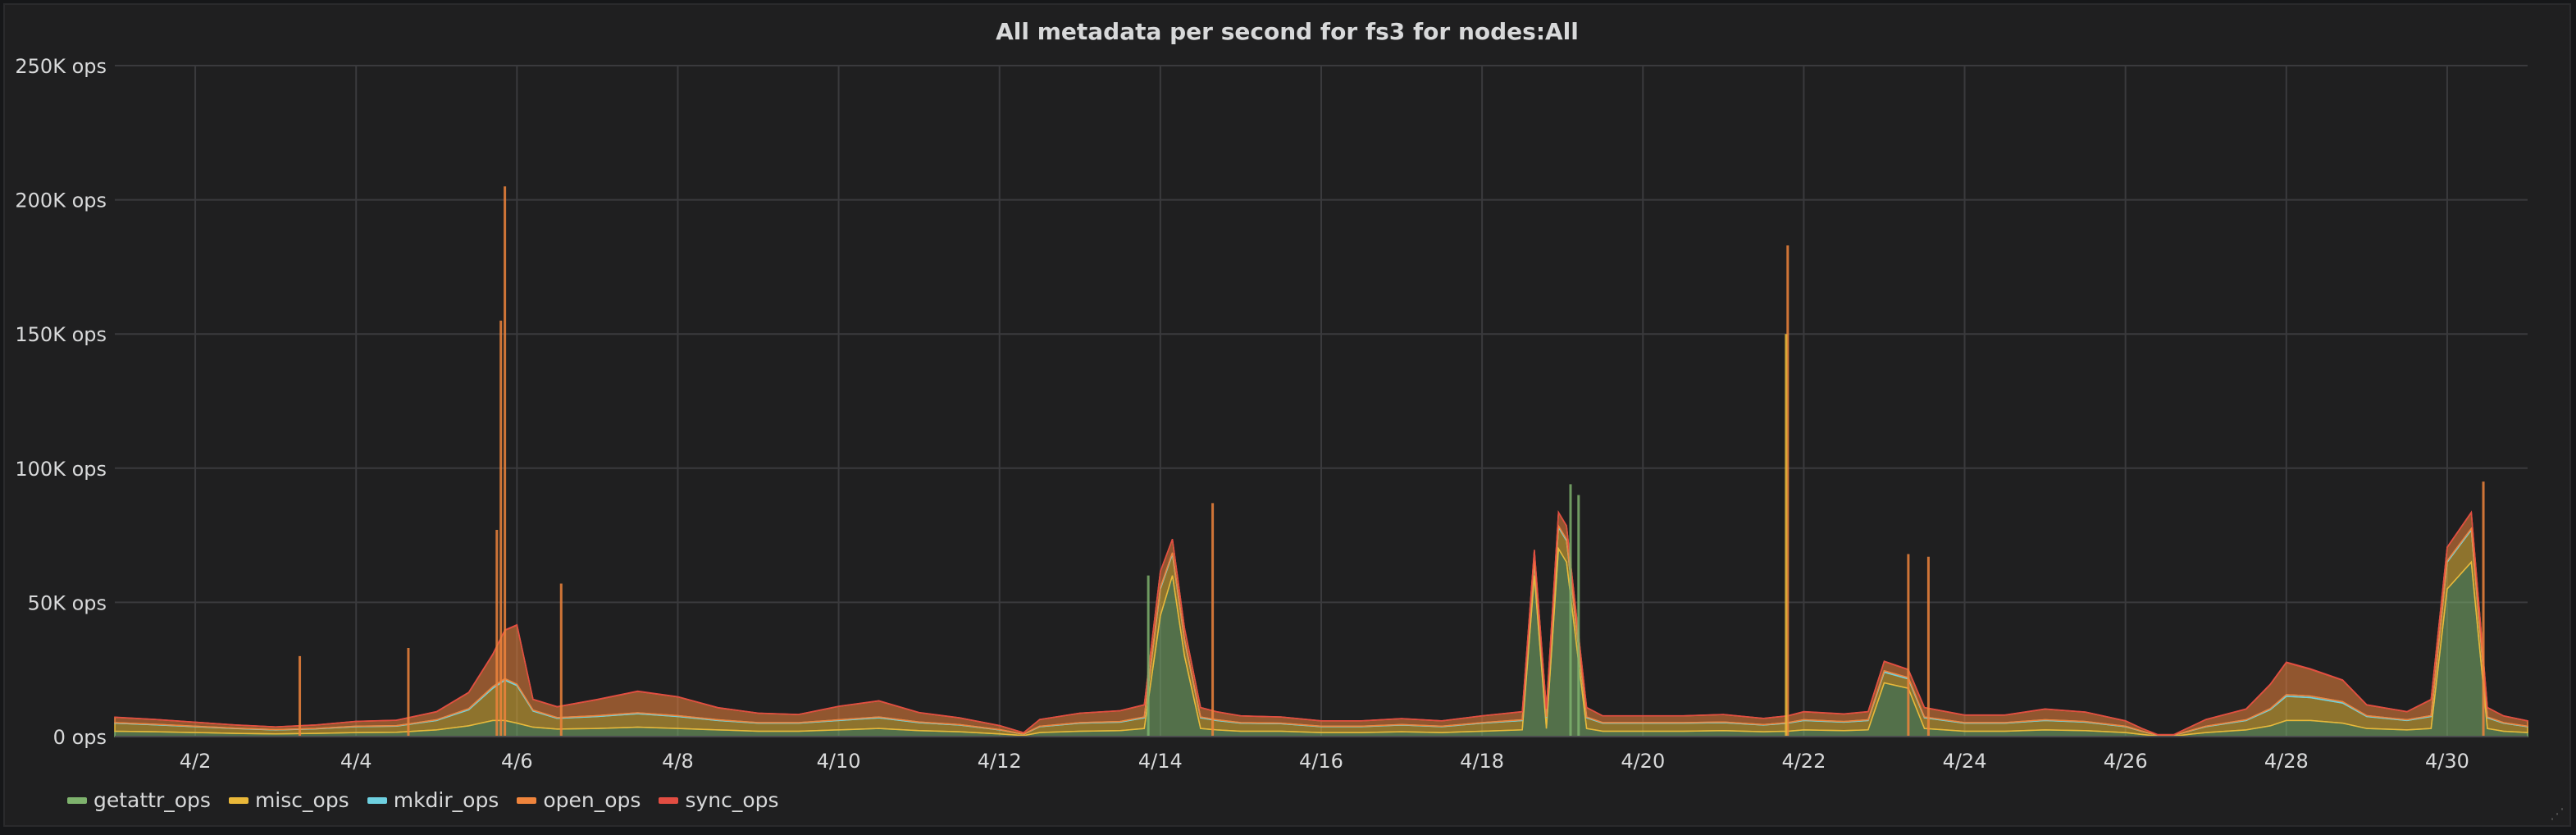 The width and height of the screenshot is (2576, 835). I want to click on legend-item-misc_ops: misc_ops, so click(288, 800).